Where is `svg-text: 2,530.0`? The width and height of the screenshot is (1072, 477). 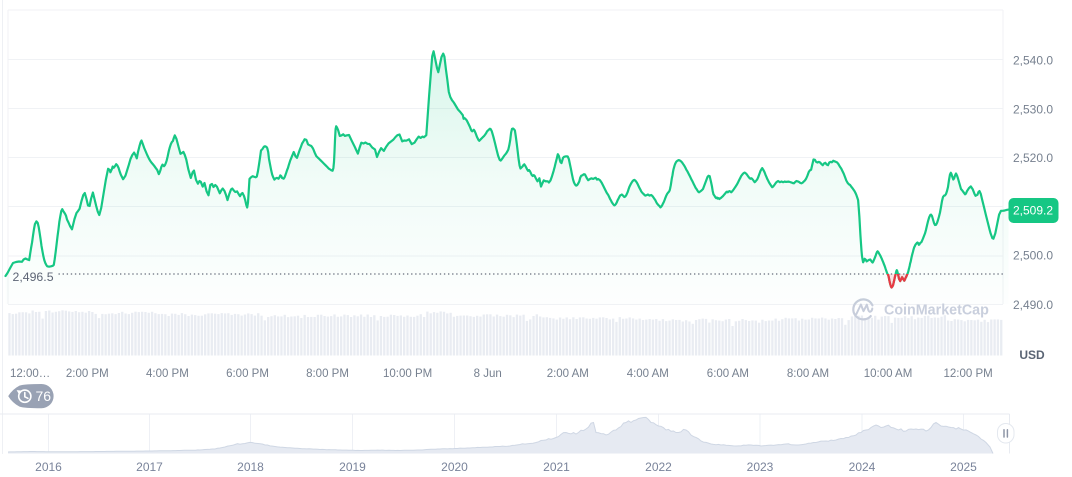
svg-text: 2,530.0 is located at coordinates (1033, 110).